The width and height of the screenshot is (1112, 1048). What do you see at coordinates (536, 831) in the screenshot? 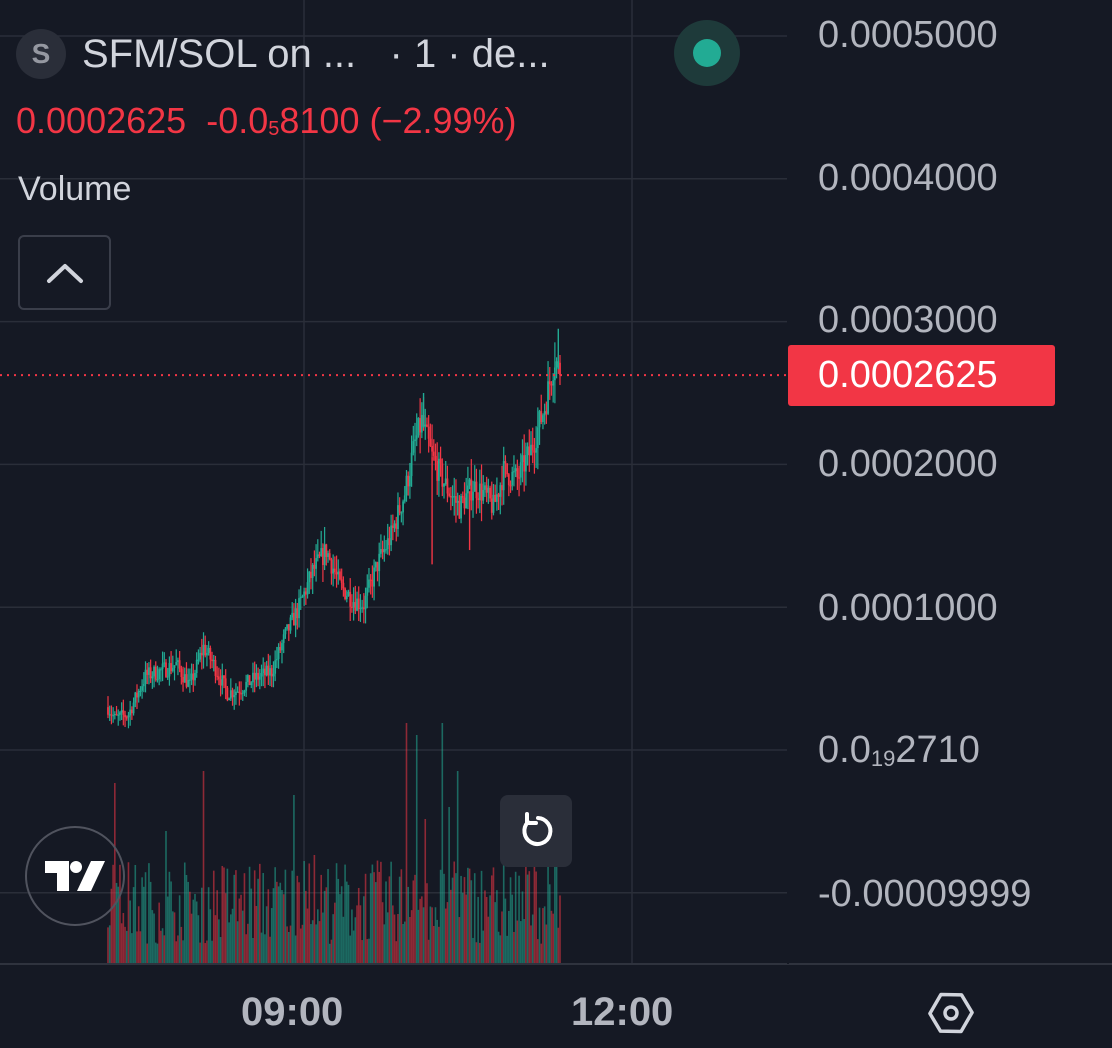
I see `reset-chart-button` at bounding box center [536, 831].